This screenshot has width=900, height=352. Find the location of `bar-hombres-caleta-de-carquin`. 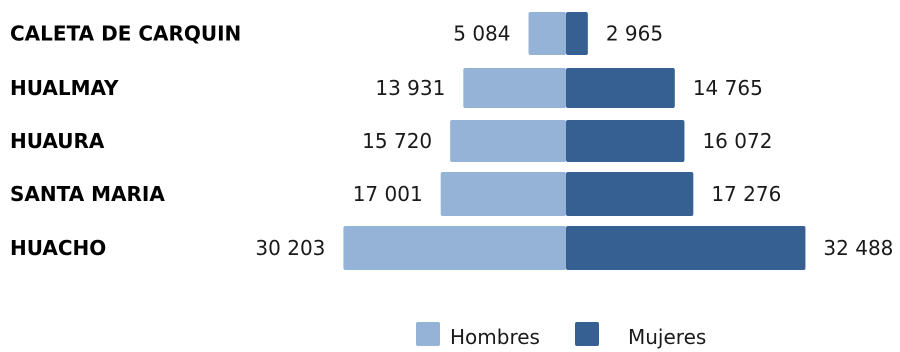

bar-hombres-caleta-de-carquin is located at coordinates (547, 33).